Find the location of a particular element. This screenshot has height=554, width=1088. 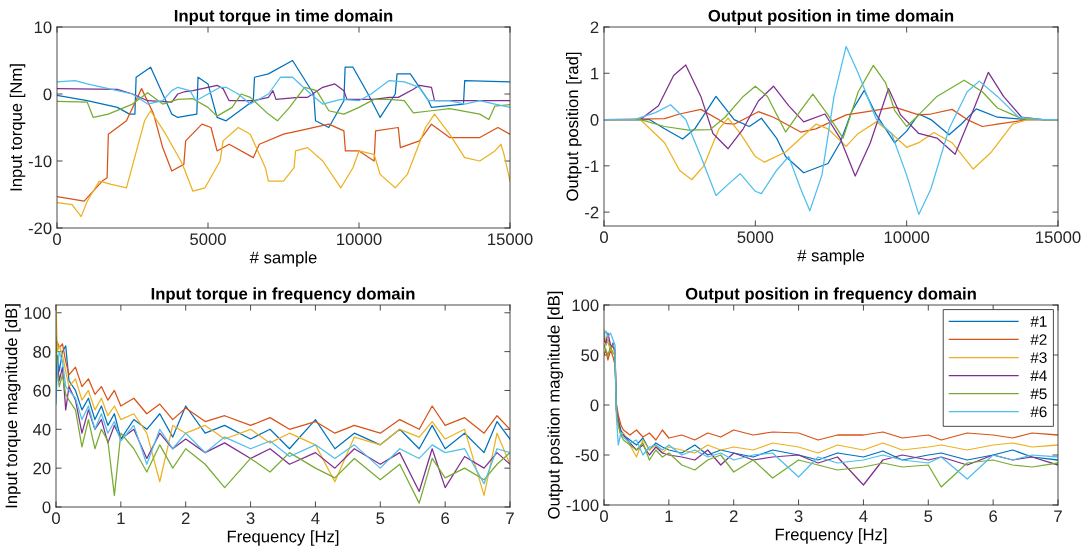

legend-label: #4 is located at coordinates (1038, 375).